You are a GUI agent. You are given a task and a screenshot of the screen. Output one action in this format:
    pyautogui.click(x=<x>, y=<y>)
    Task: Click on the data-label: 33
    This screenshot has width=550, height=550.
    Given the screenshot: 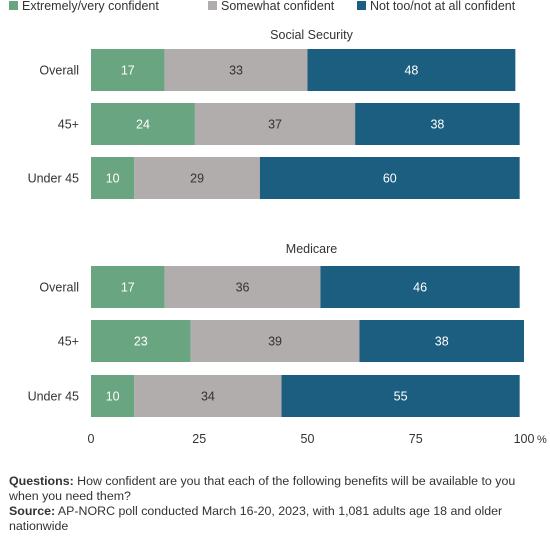 What is the action you would take?
    pyautogui.click(x=236, y=71)
    